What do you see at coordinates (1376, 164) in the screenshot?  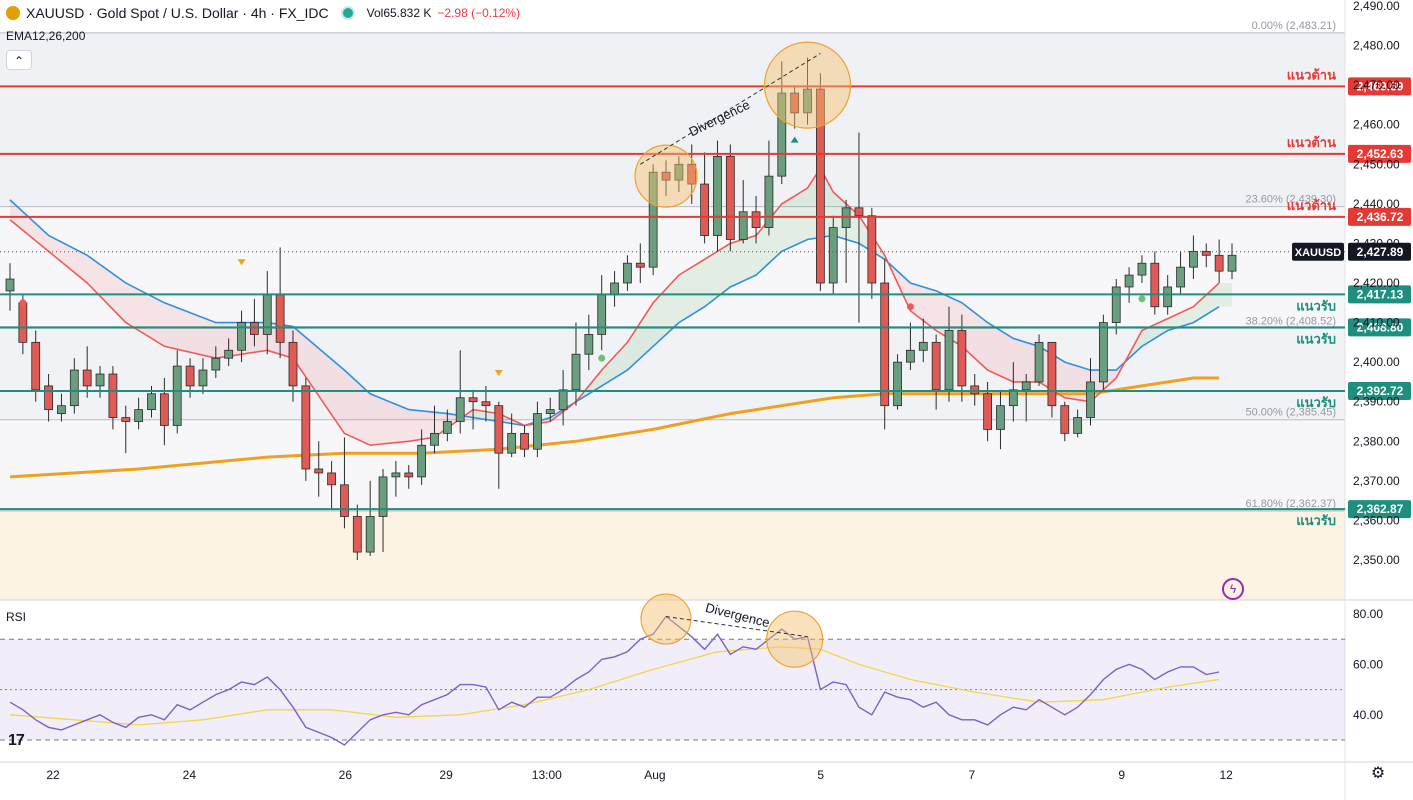 I see `price-tick-label: 2,450.00` at bounding box center [1376, 164].